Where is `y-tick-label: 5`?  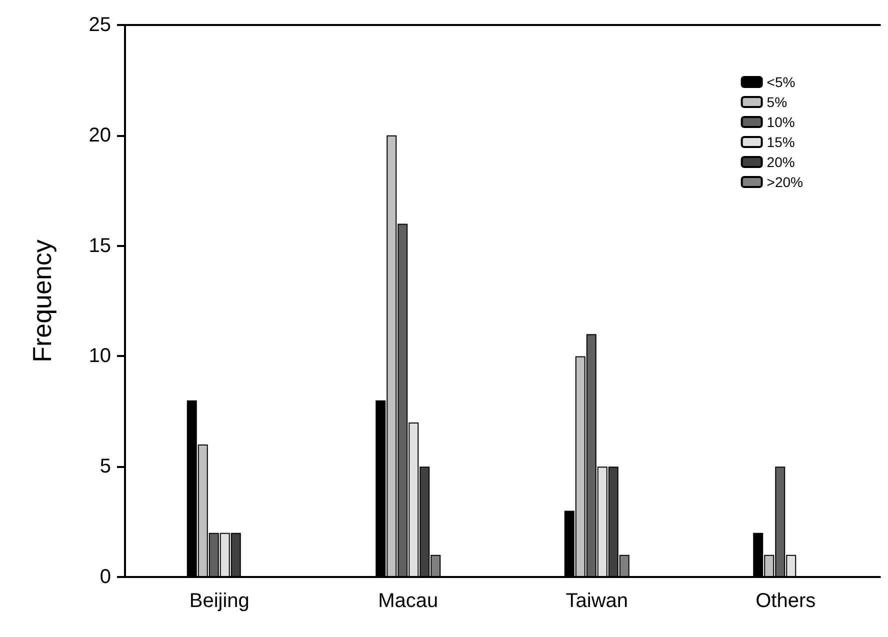
y-tick-label: 5 is located at coordinates (105, 467).